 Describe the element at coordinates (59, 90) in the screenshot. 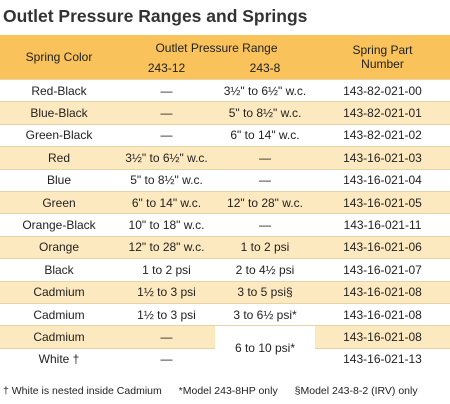

I see `table-cell: Red-Black` at that location.